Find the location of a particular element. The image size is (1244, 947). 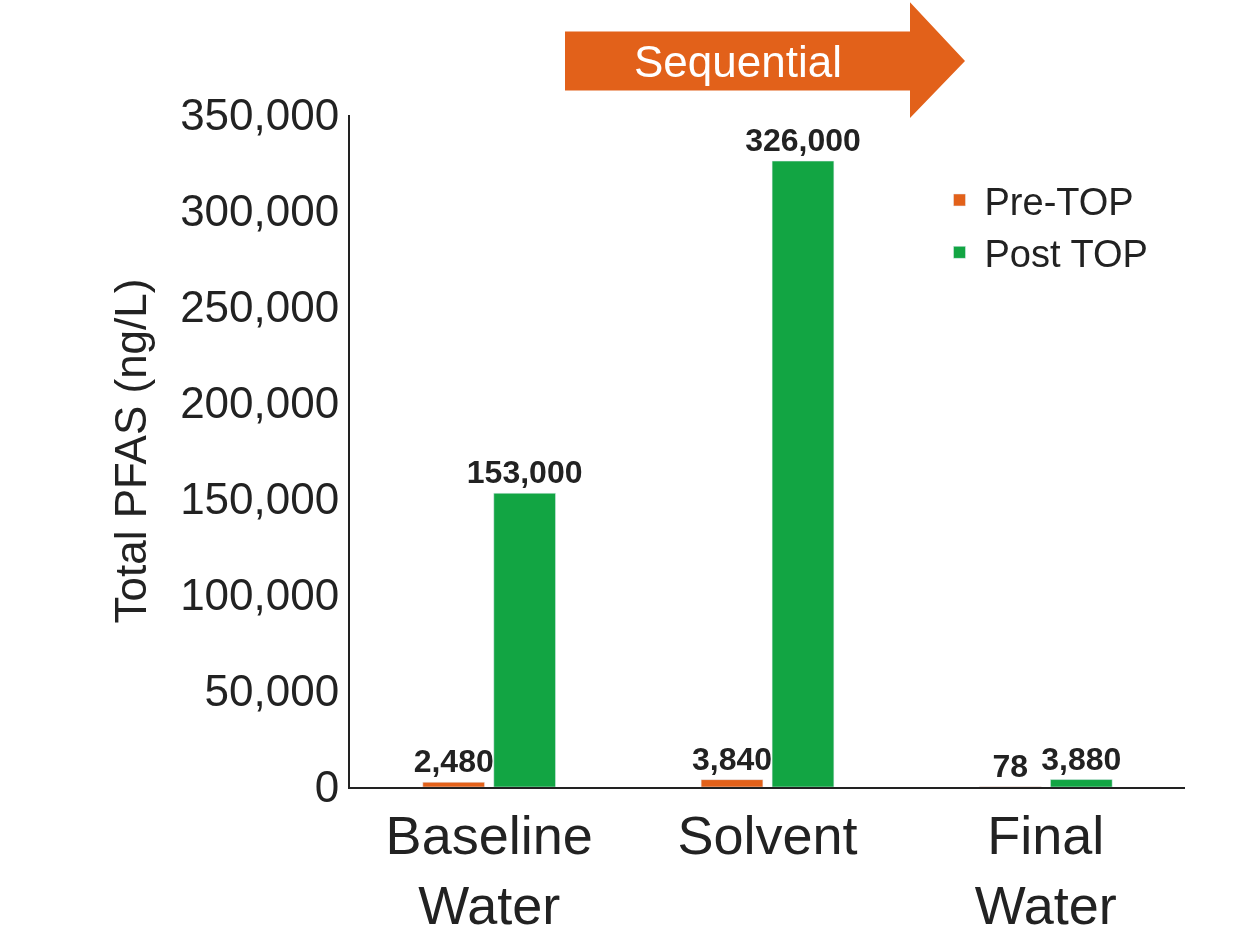

data-label: 153,000 is located at coordinates (524, 472).